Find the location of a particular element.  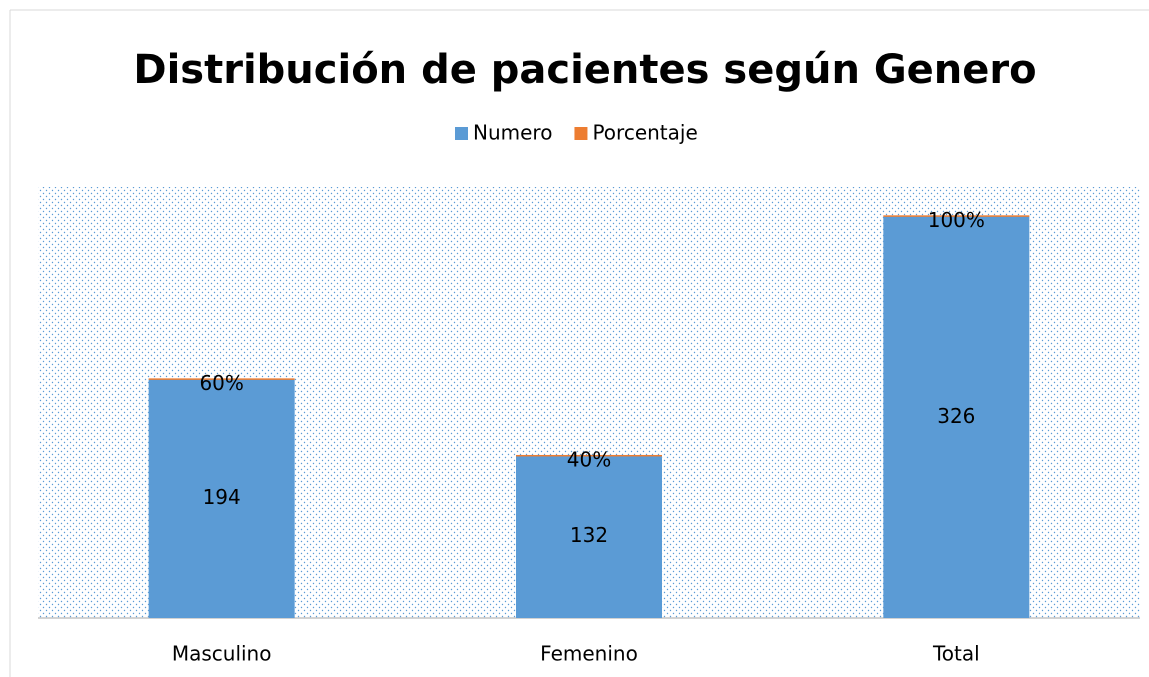

data-label: 326 is located at coordinates (956, 416).